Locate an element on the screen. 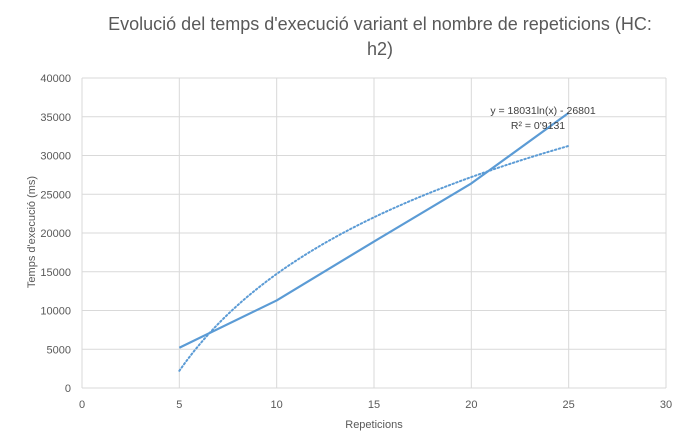  y-tick-label: 35000 is located at coordinates (55, 118).